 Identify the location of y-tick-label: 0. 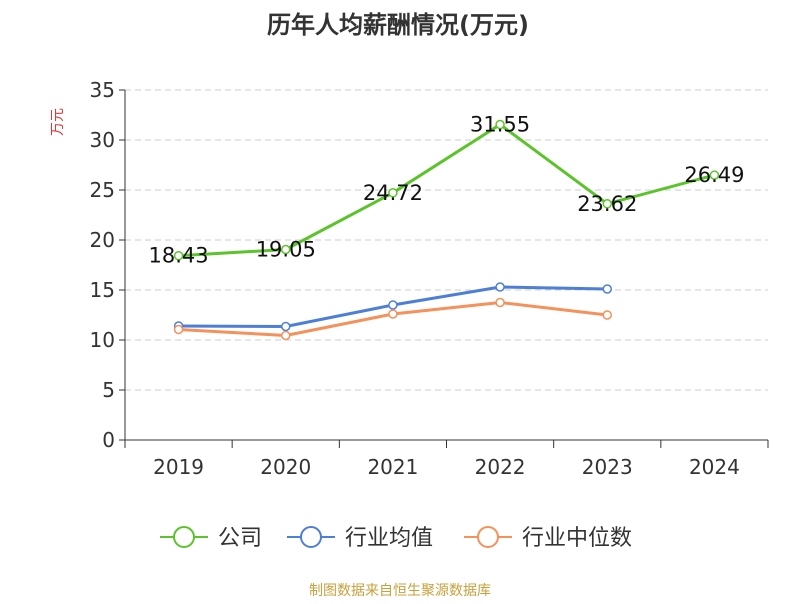
(108, 440).